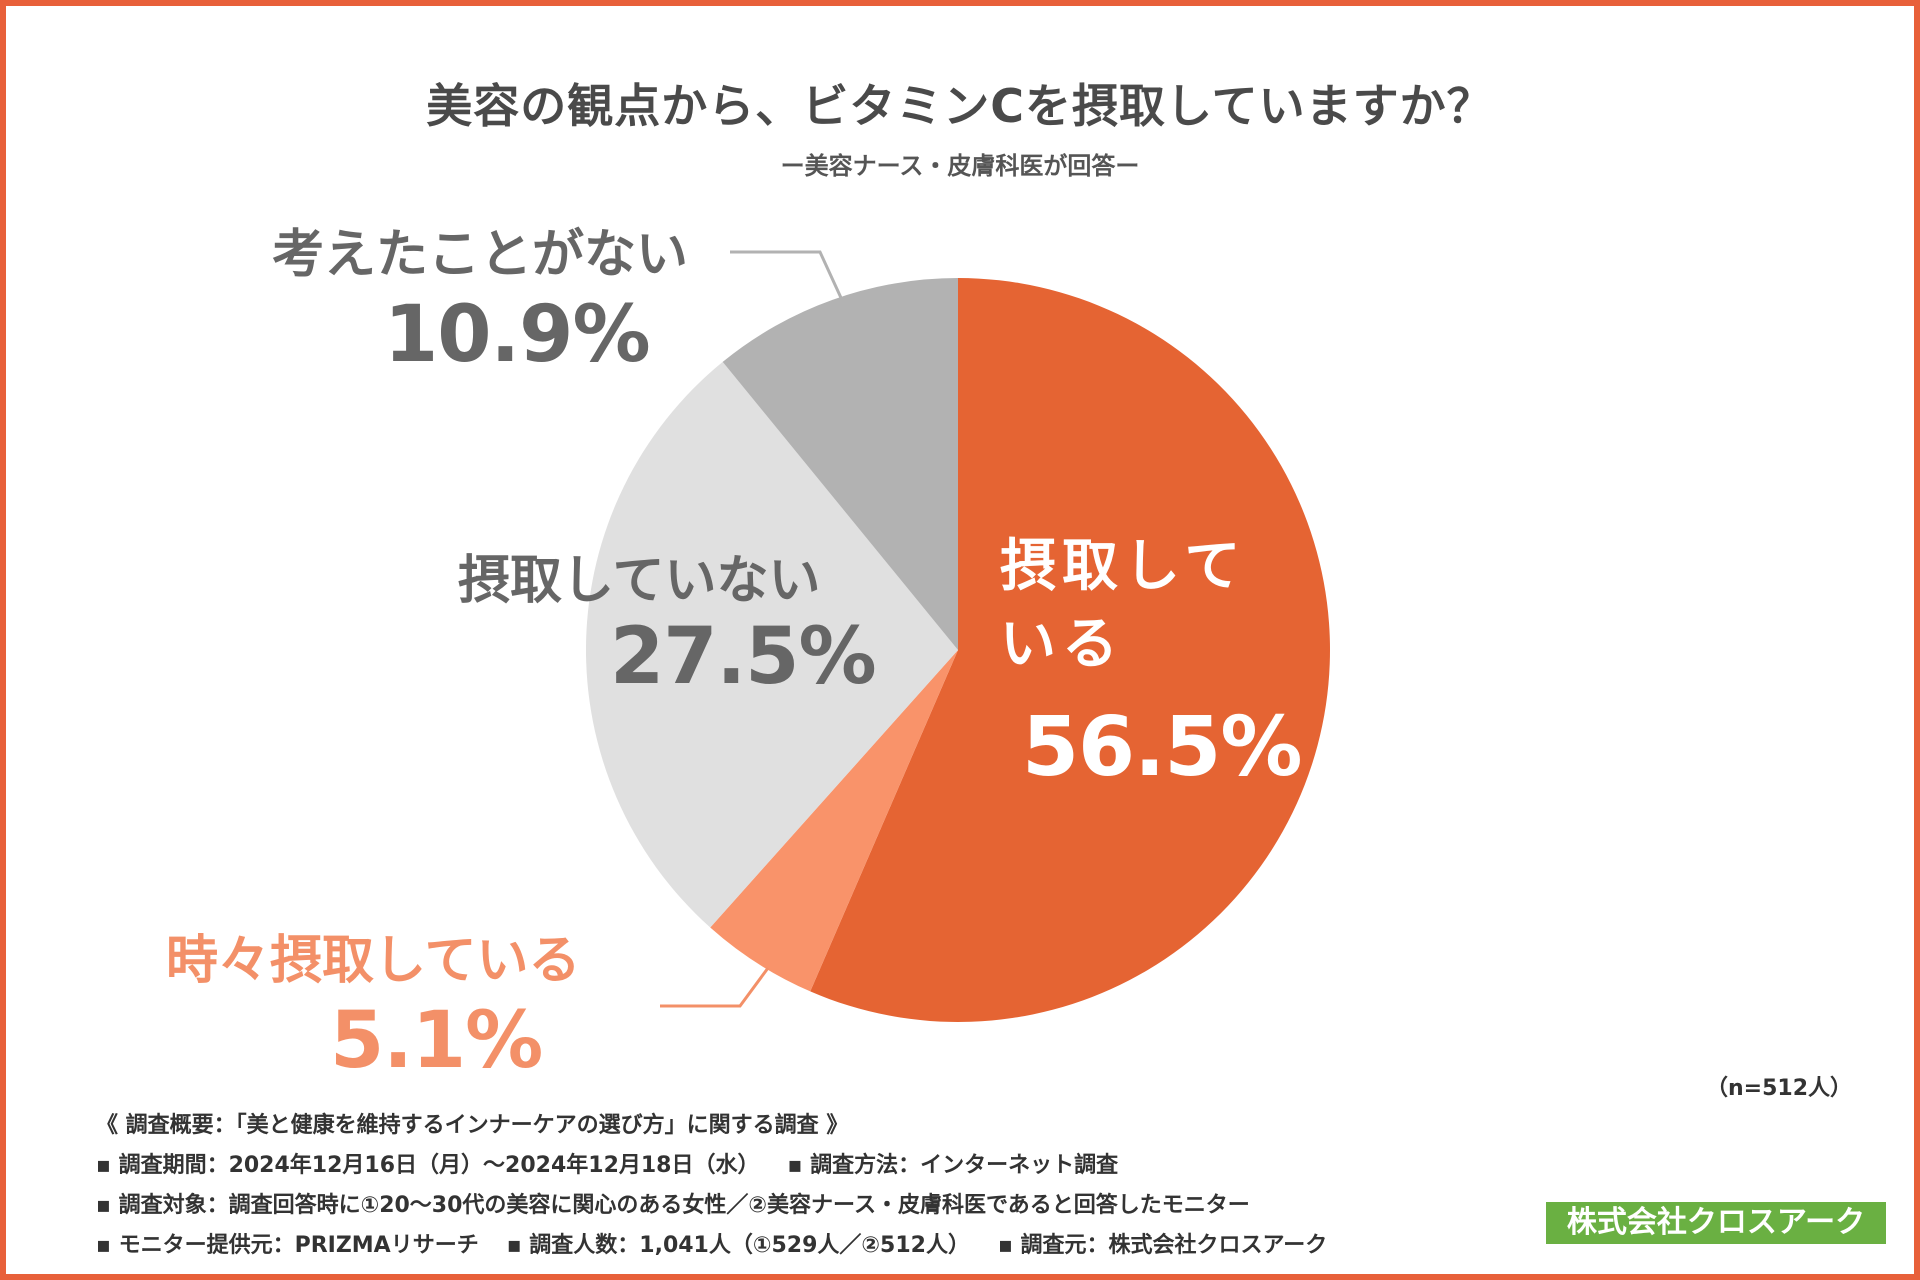 The image size is (1920, 1280). What do you see at coordinates (953, 1165) in the screenshot?
I see `notes-method: ▪ 調査方法：インターネット調査` at bounding box center [953, 1165].